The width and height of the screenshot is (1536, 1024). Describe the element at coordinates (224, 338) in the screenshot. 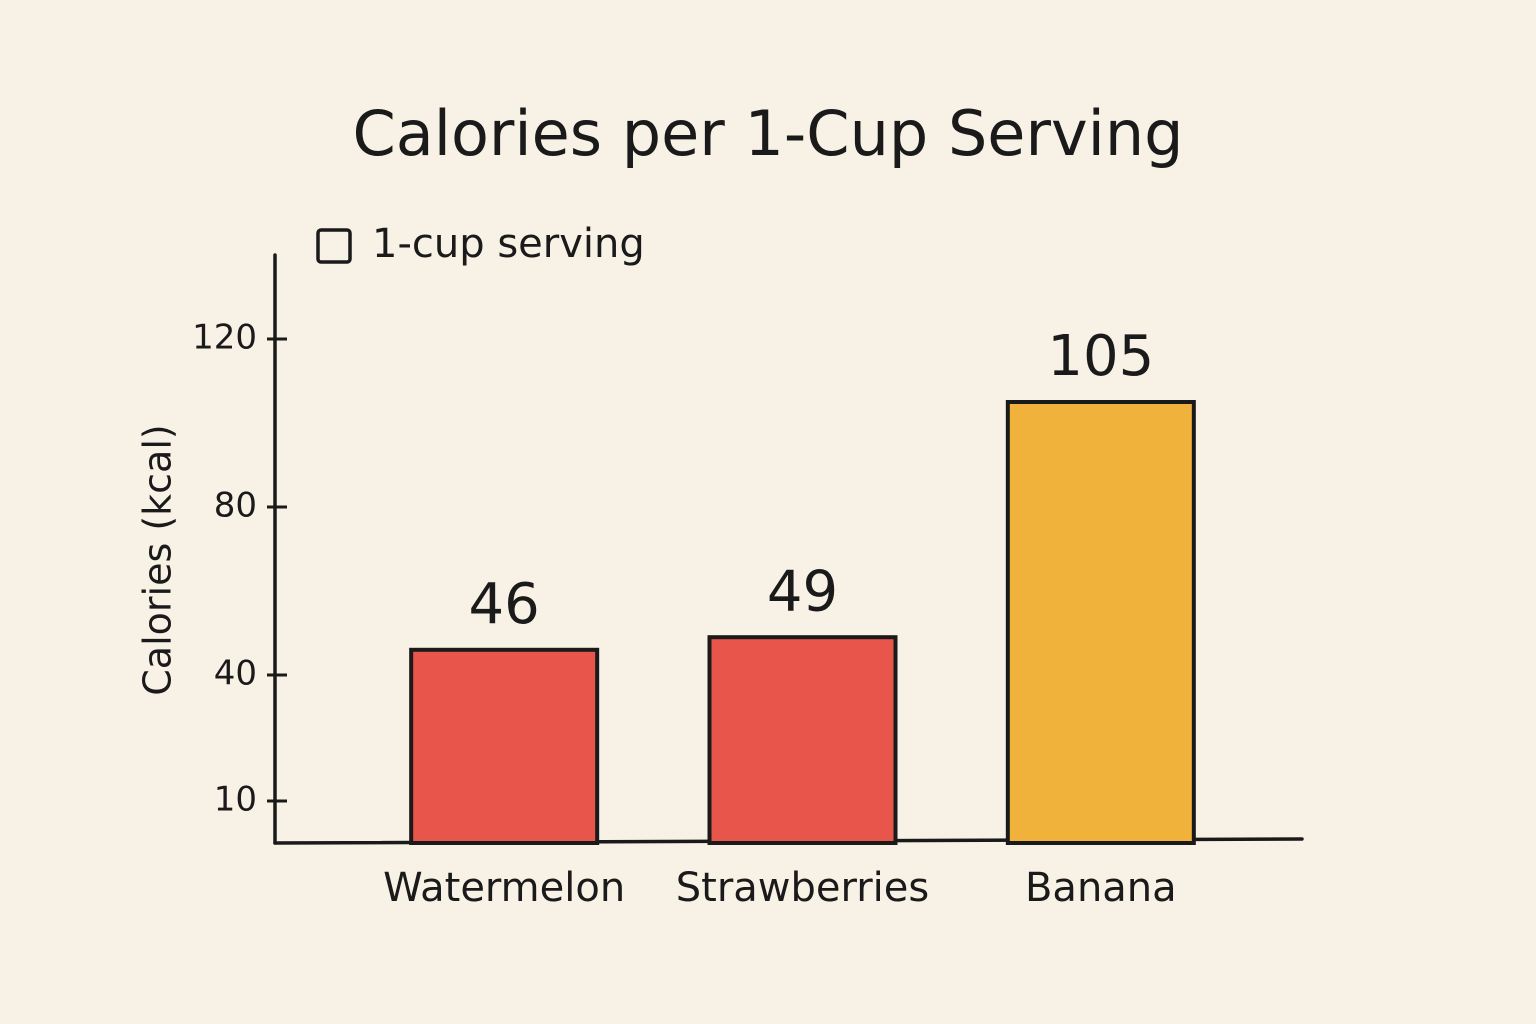

I see `y-tick-label: 120` at that location.